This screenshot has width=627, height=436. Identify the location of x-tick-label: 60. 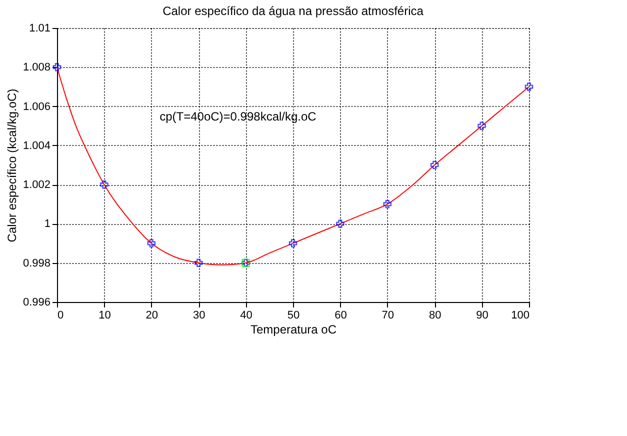
(340, 316).